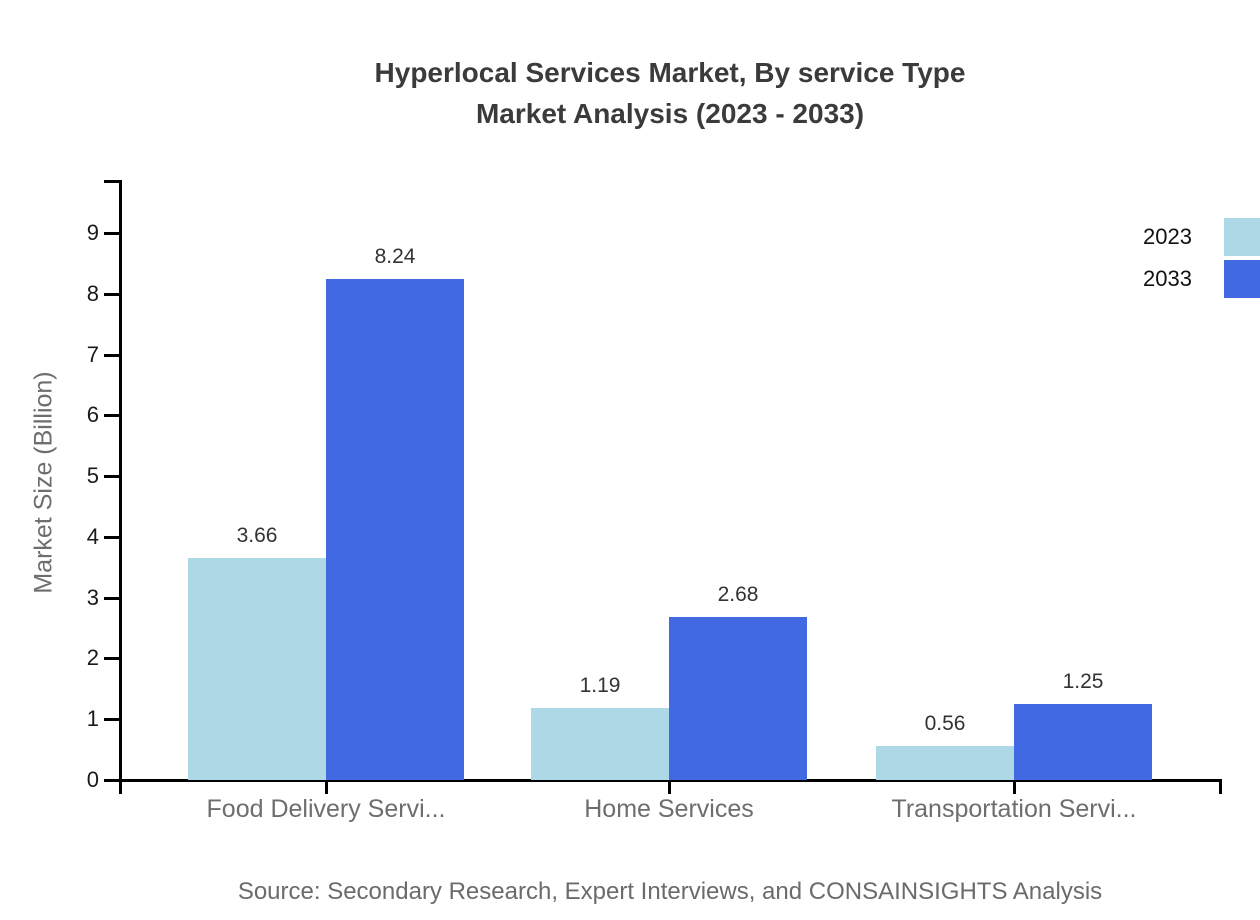  What do you see at coordinates (92, 232) in the screenshot?
I see `y-tick-label: 9` at bounding box center [92, 232].